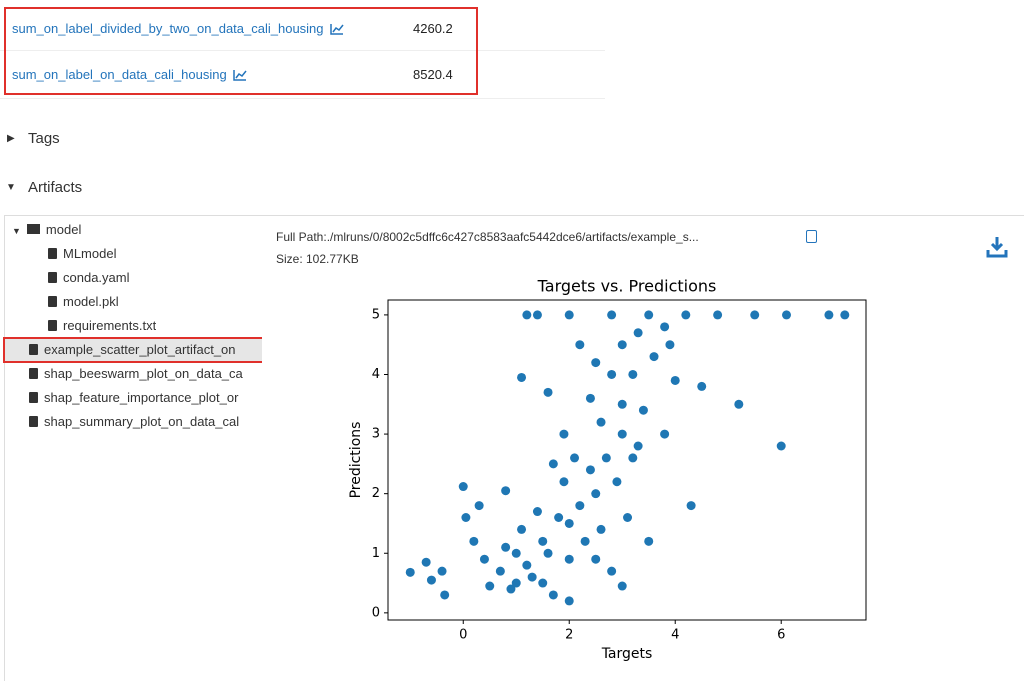  I want to click on tree-file: requirements.txt, so click(102, 325).